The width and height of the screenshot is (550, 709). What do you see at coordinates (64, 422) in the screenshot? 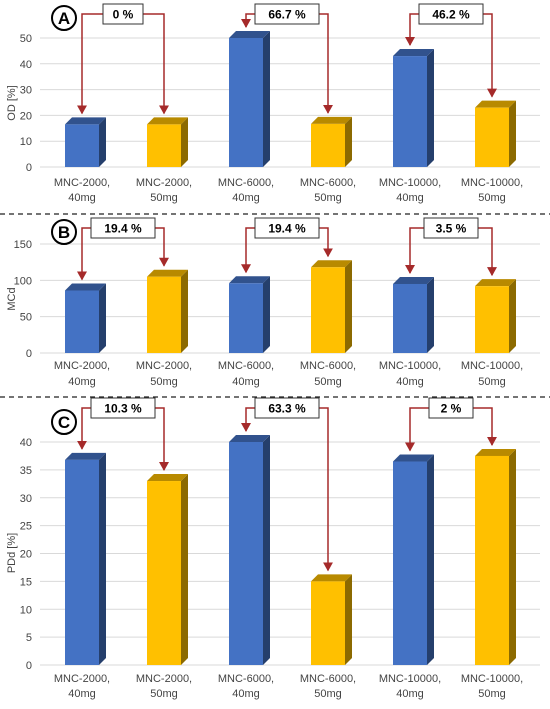
I see `panel-label: C` at bounding box center [64, 422].